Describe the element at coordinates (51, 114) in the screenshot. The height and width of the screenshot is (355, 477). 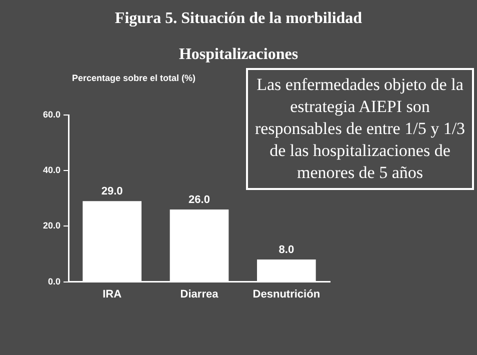
I see `y-tick-label: 60.0` at that location.